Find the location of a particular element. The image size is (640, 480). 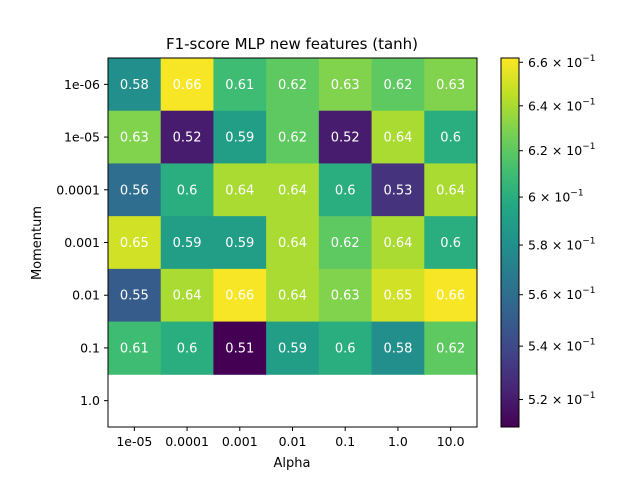

cell-value-label: 0.51 is located at coordinates (239, 348).